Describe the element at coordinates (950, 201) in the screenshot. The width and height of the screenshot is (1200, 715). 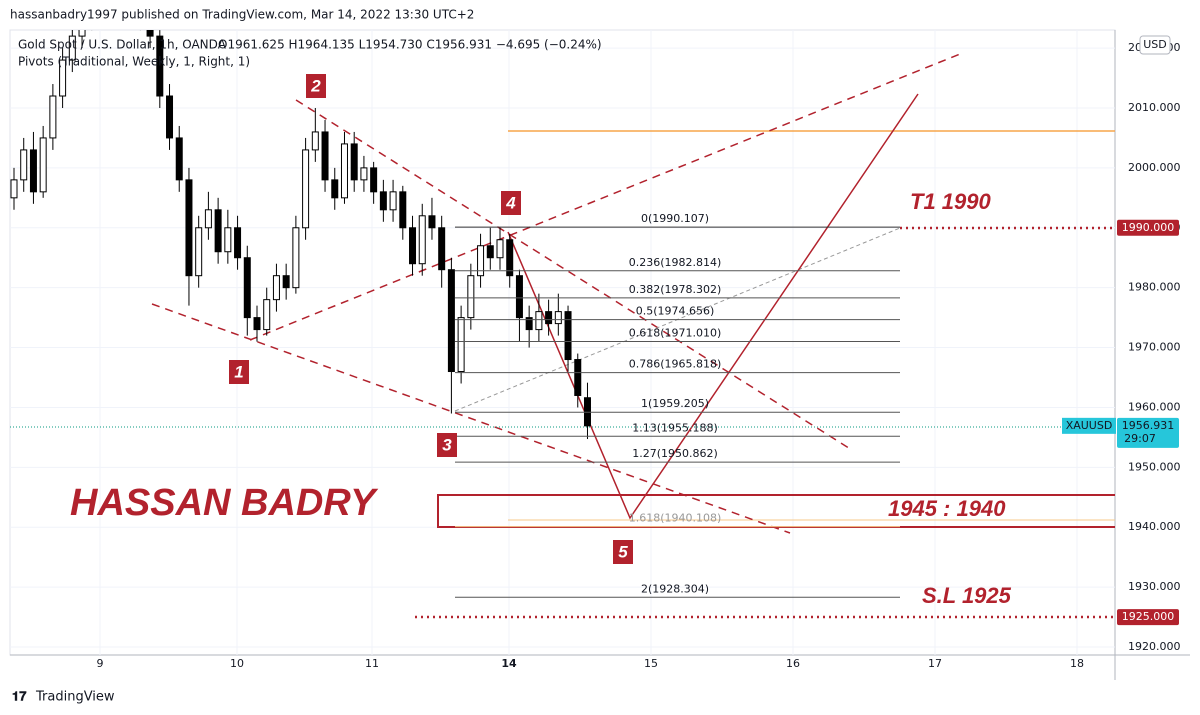
I see `target-label: T1 1990` at that location.